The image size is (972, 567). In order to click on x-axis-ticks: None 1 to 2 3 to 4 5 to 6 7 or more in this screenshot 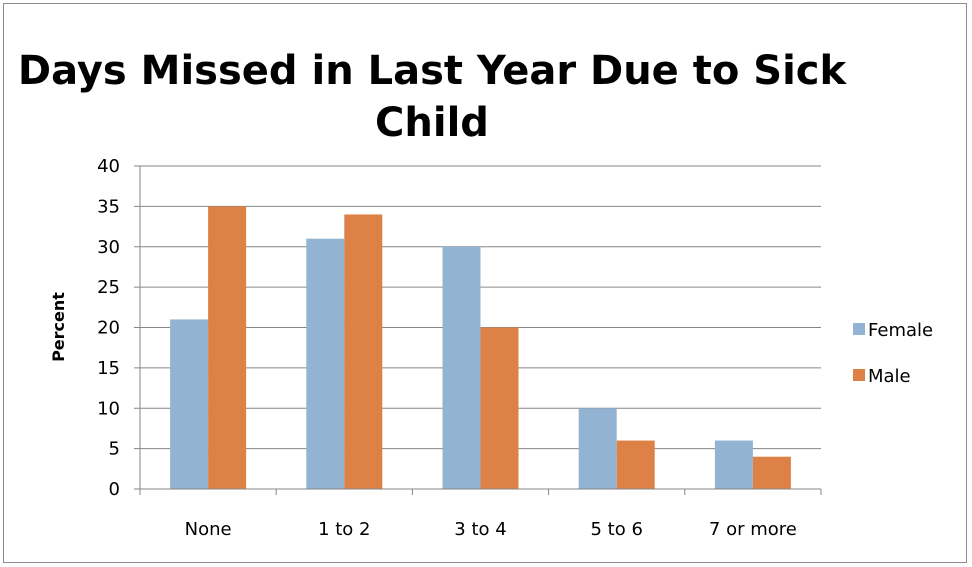, I will do `click(480, 514)`.